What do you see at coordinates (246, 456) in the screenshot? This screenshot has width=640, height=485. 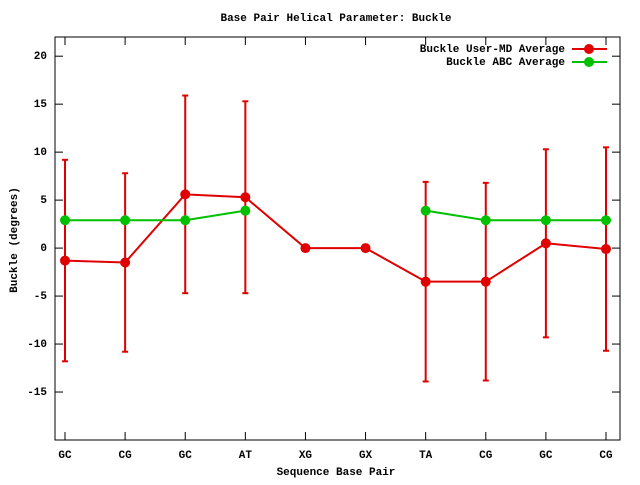 I see `x-tick-label: AT` at bounding box center [246, 456].